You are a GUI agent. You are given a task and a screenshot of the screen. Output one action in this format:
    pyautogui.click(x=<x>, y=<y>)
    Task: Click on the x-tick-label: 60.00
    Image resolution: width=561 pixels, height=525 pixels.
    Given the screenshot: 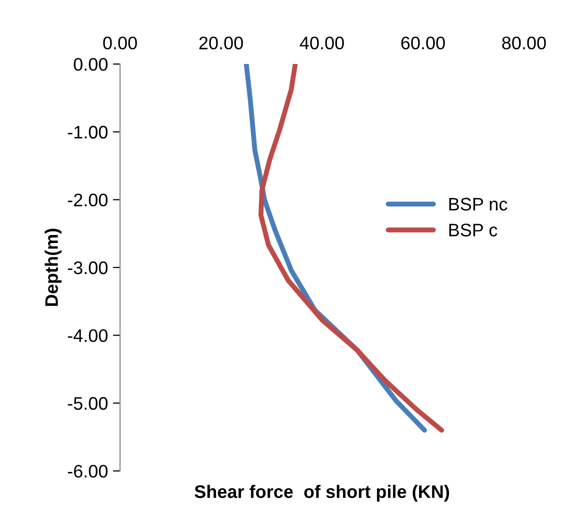 What is the action you would take?
    pyautogui.click(x=423, y=43)
    